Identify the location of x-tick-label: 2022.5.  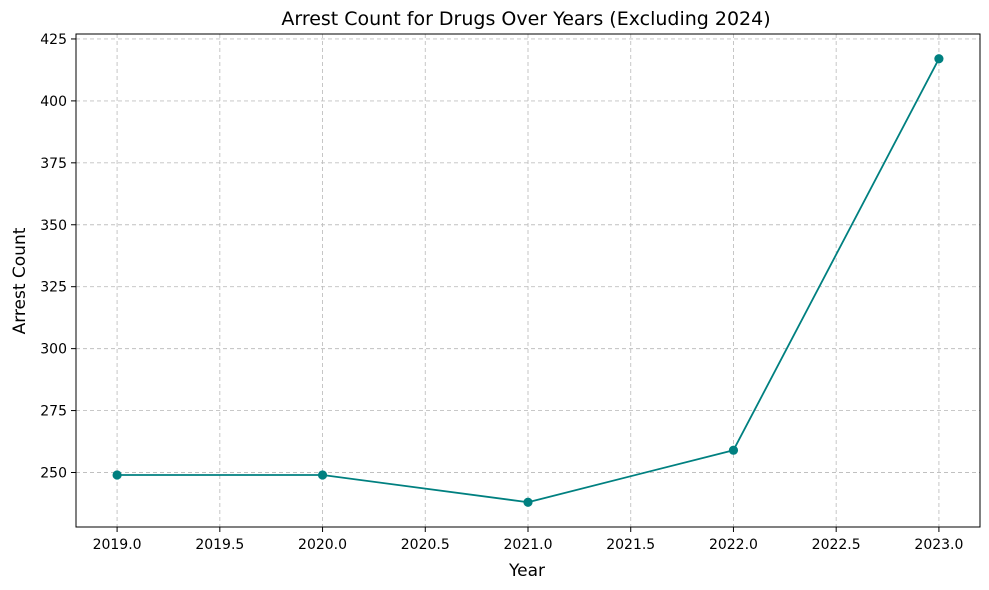
(836, 545).